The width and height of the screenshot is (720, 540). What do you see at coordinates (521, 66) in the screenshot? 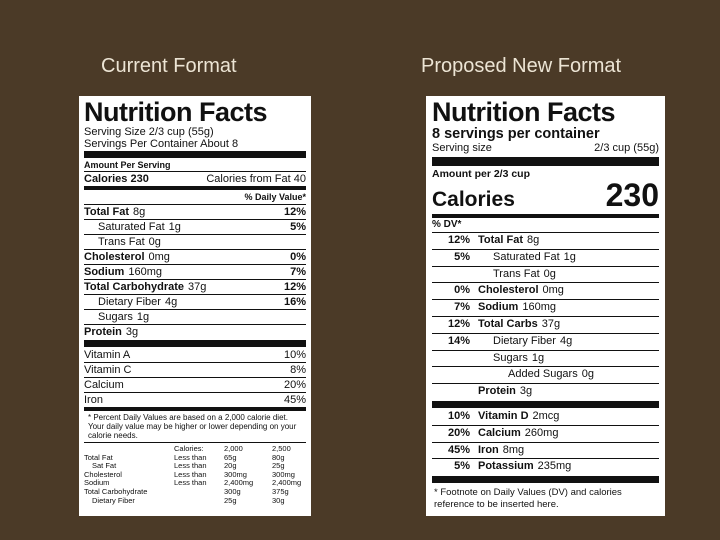
I see `heading: Proposed New Format` at bounding box center [521, 66].